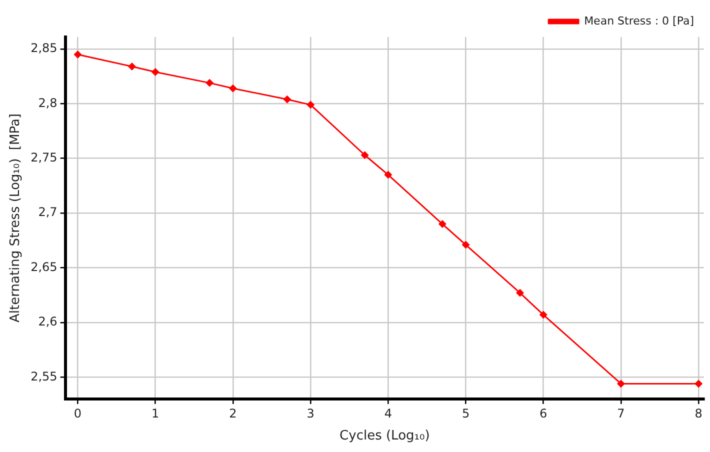 The image size is (710, 452). I want to click on x-tick-label: 1, so click(156, 413).